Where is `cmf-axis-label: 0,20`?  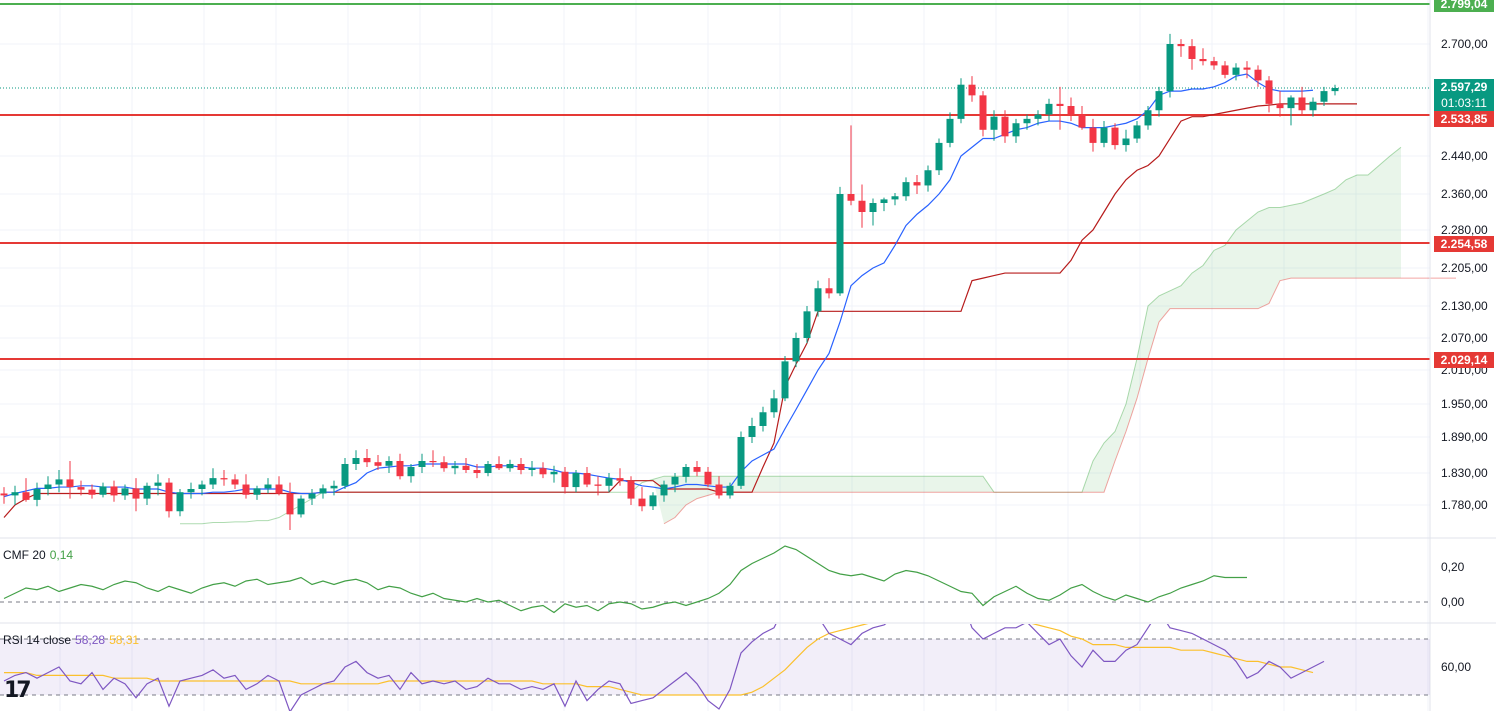 cmf-axis-label: 0,20 is located at coordinates (1453, 567).